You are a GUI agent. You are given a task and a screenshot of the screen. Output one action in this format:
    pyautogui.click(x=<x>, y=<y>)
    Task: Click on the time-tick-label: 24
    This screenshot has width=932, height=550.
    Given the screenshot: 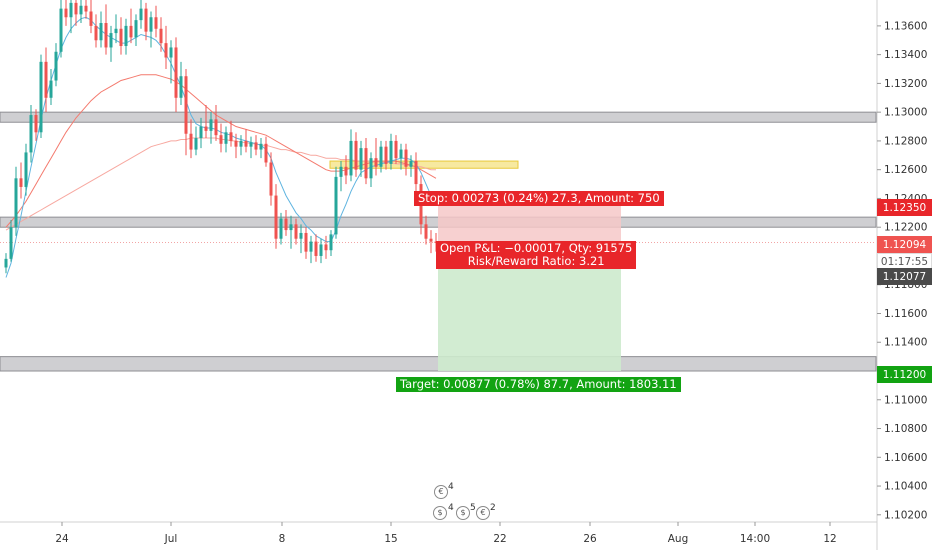 What is the action you would take?
    pyautogui.click(x=62, y=539)
    